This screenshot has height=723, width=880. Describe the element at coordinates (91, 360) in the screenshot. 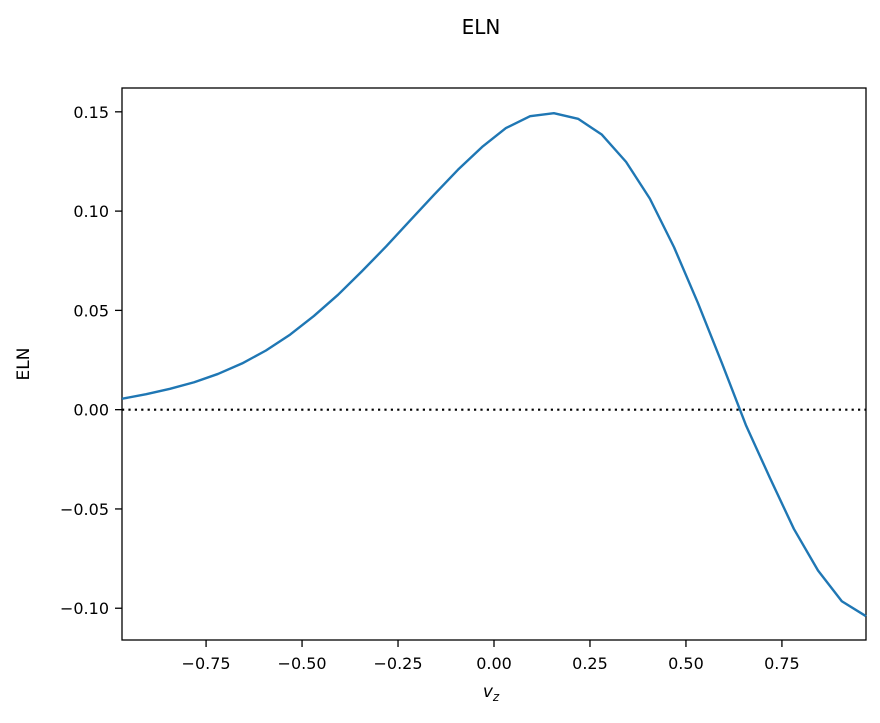

I see `y-axis: −0.10 −0.05 0.00 0.05 0.10 0.15` at that location.